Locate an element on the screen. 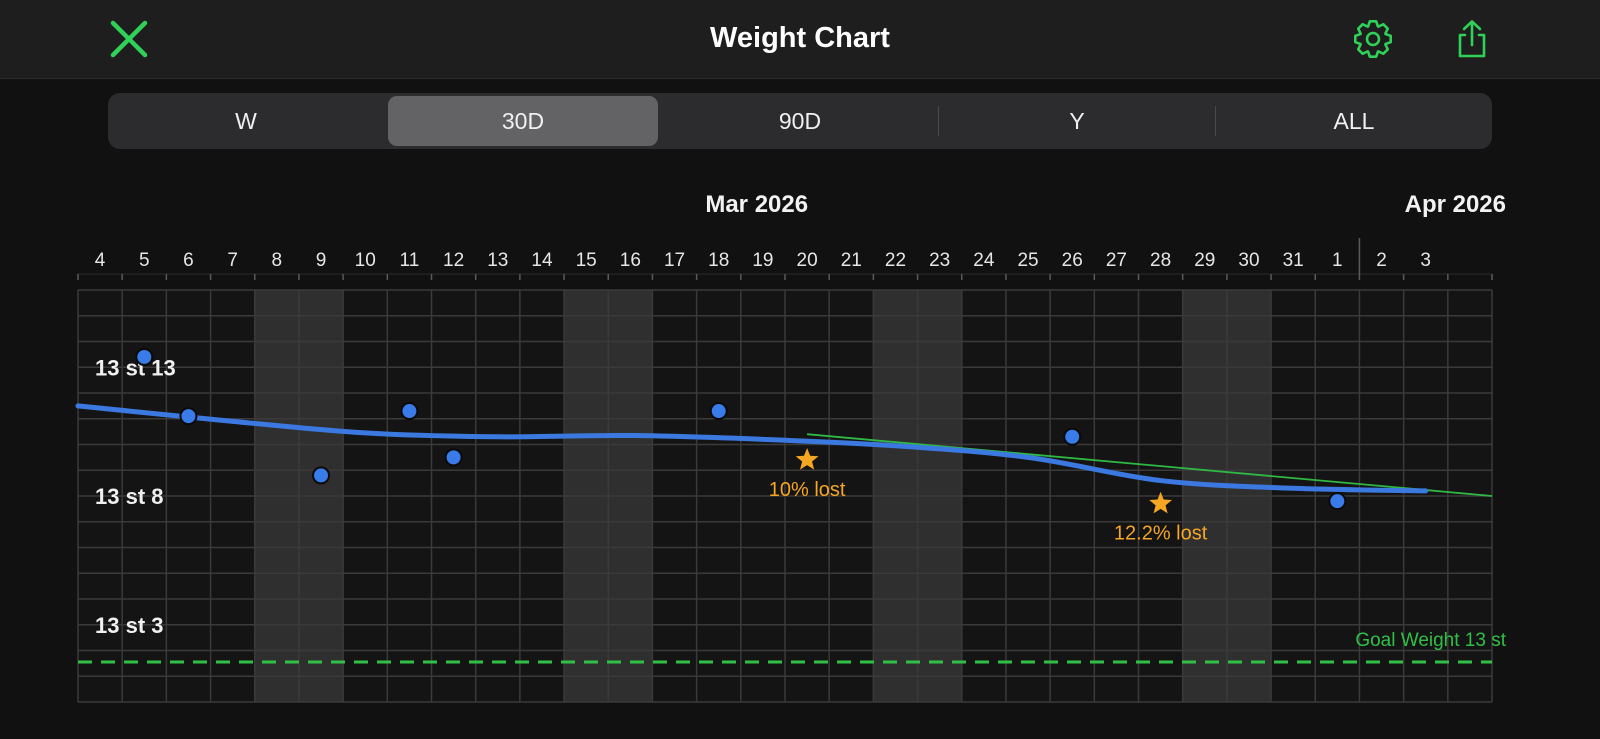  range-selector: W 30D 90D Y ALL is located at coordinates (800, 121).